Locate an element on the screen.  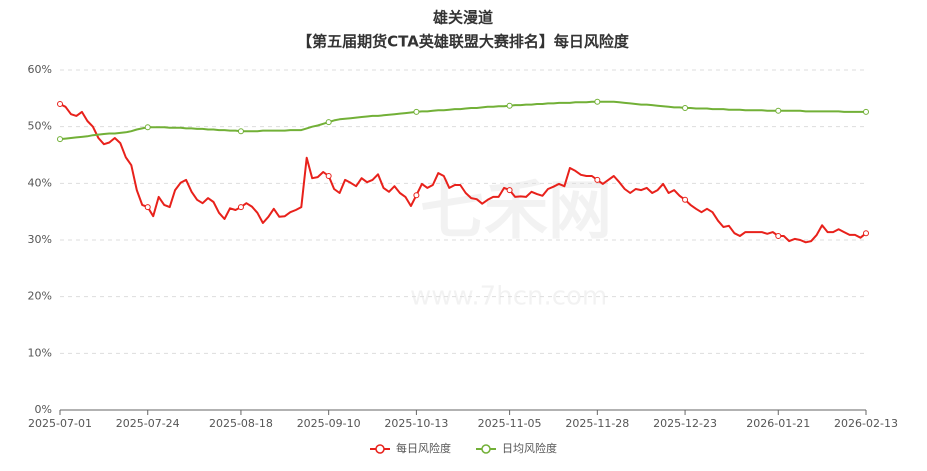
series-line is located at coordinates (462, 120).